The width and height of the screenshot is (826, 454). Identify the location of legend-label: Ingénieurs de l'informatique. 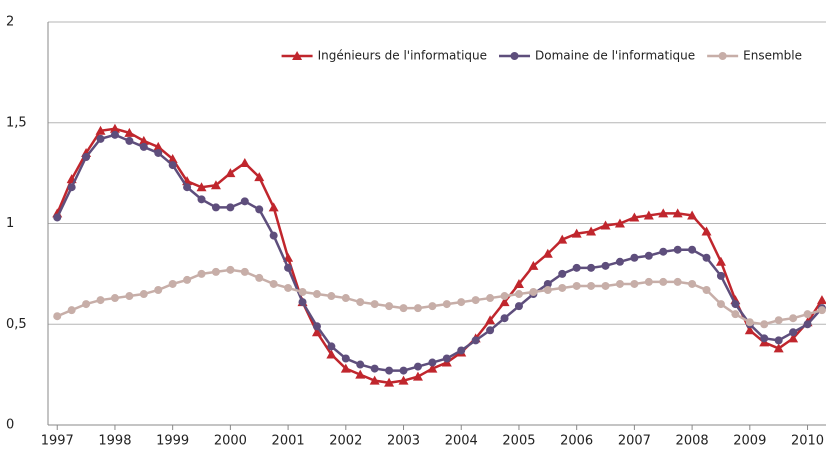
(402, 56).